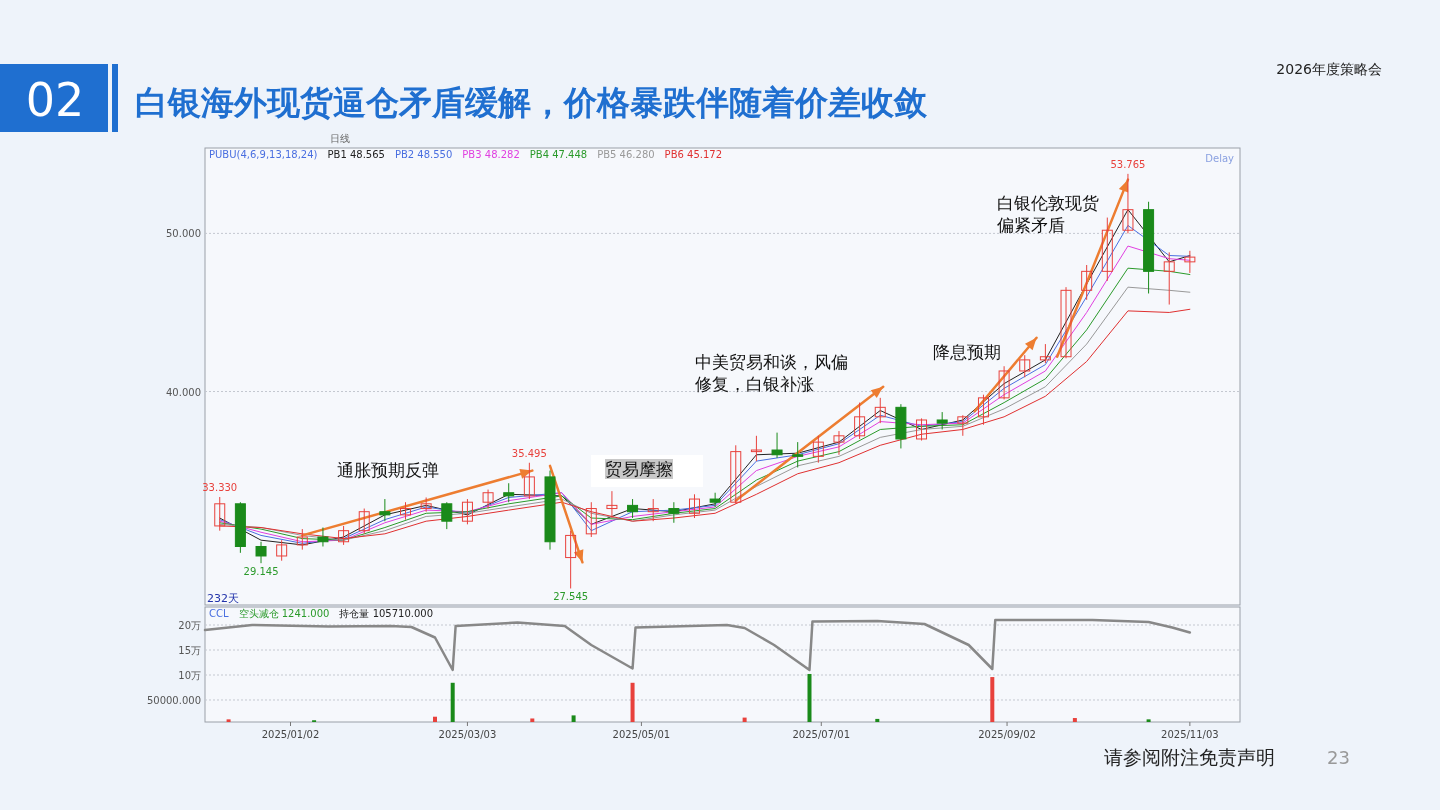 Image resolution: width=1440 pixels, height=810 pixels. I want to click on text: PB2 48.550, so click(423, 154).